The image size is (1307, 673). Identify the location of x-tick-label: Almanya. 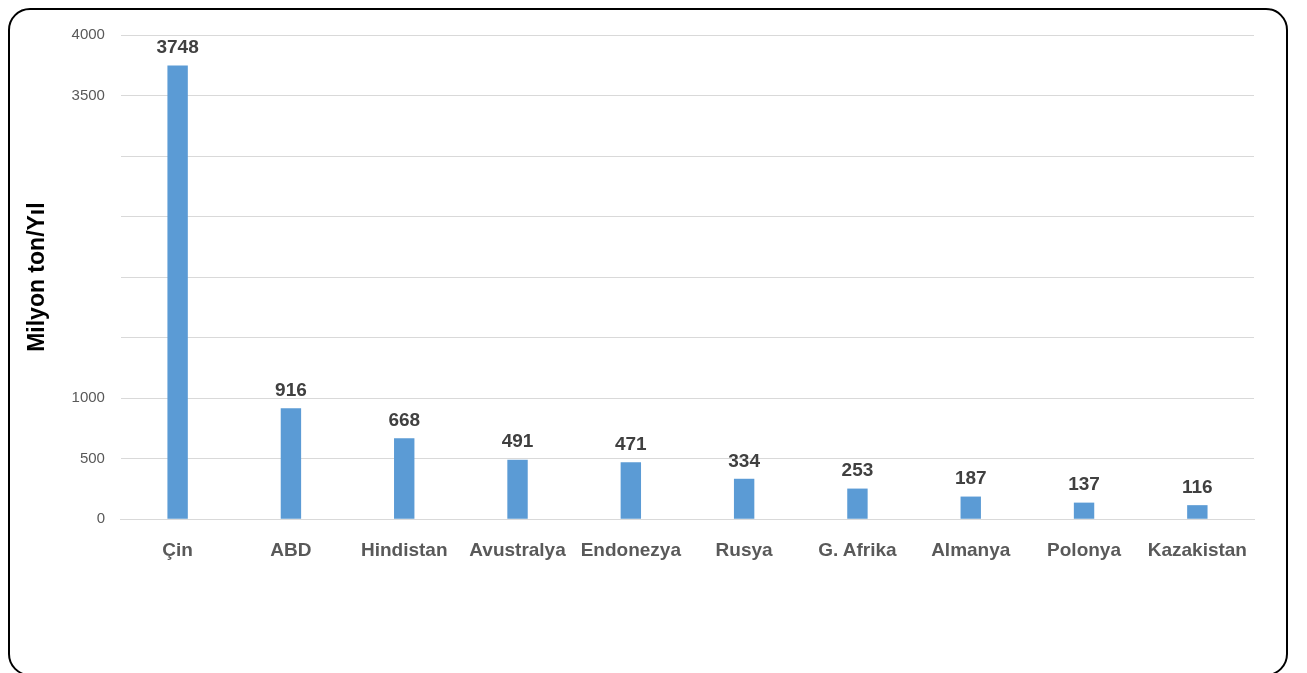
(971, 549).